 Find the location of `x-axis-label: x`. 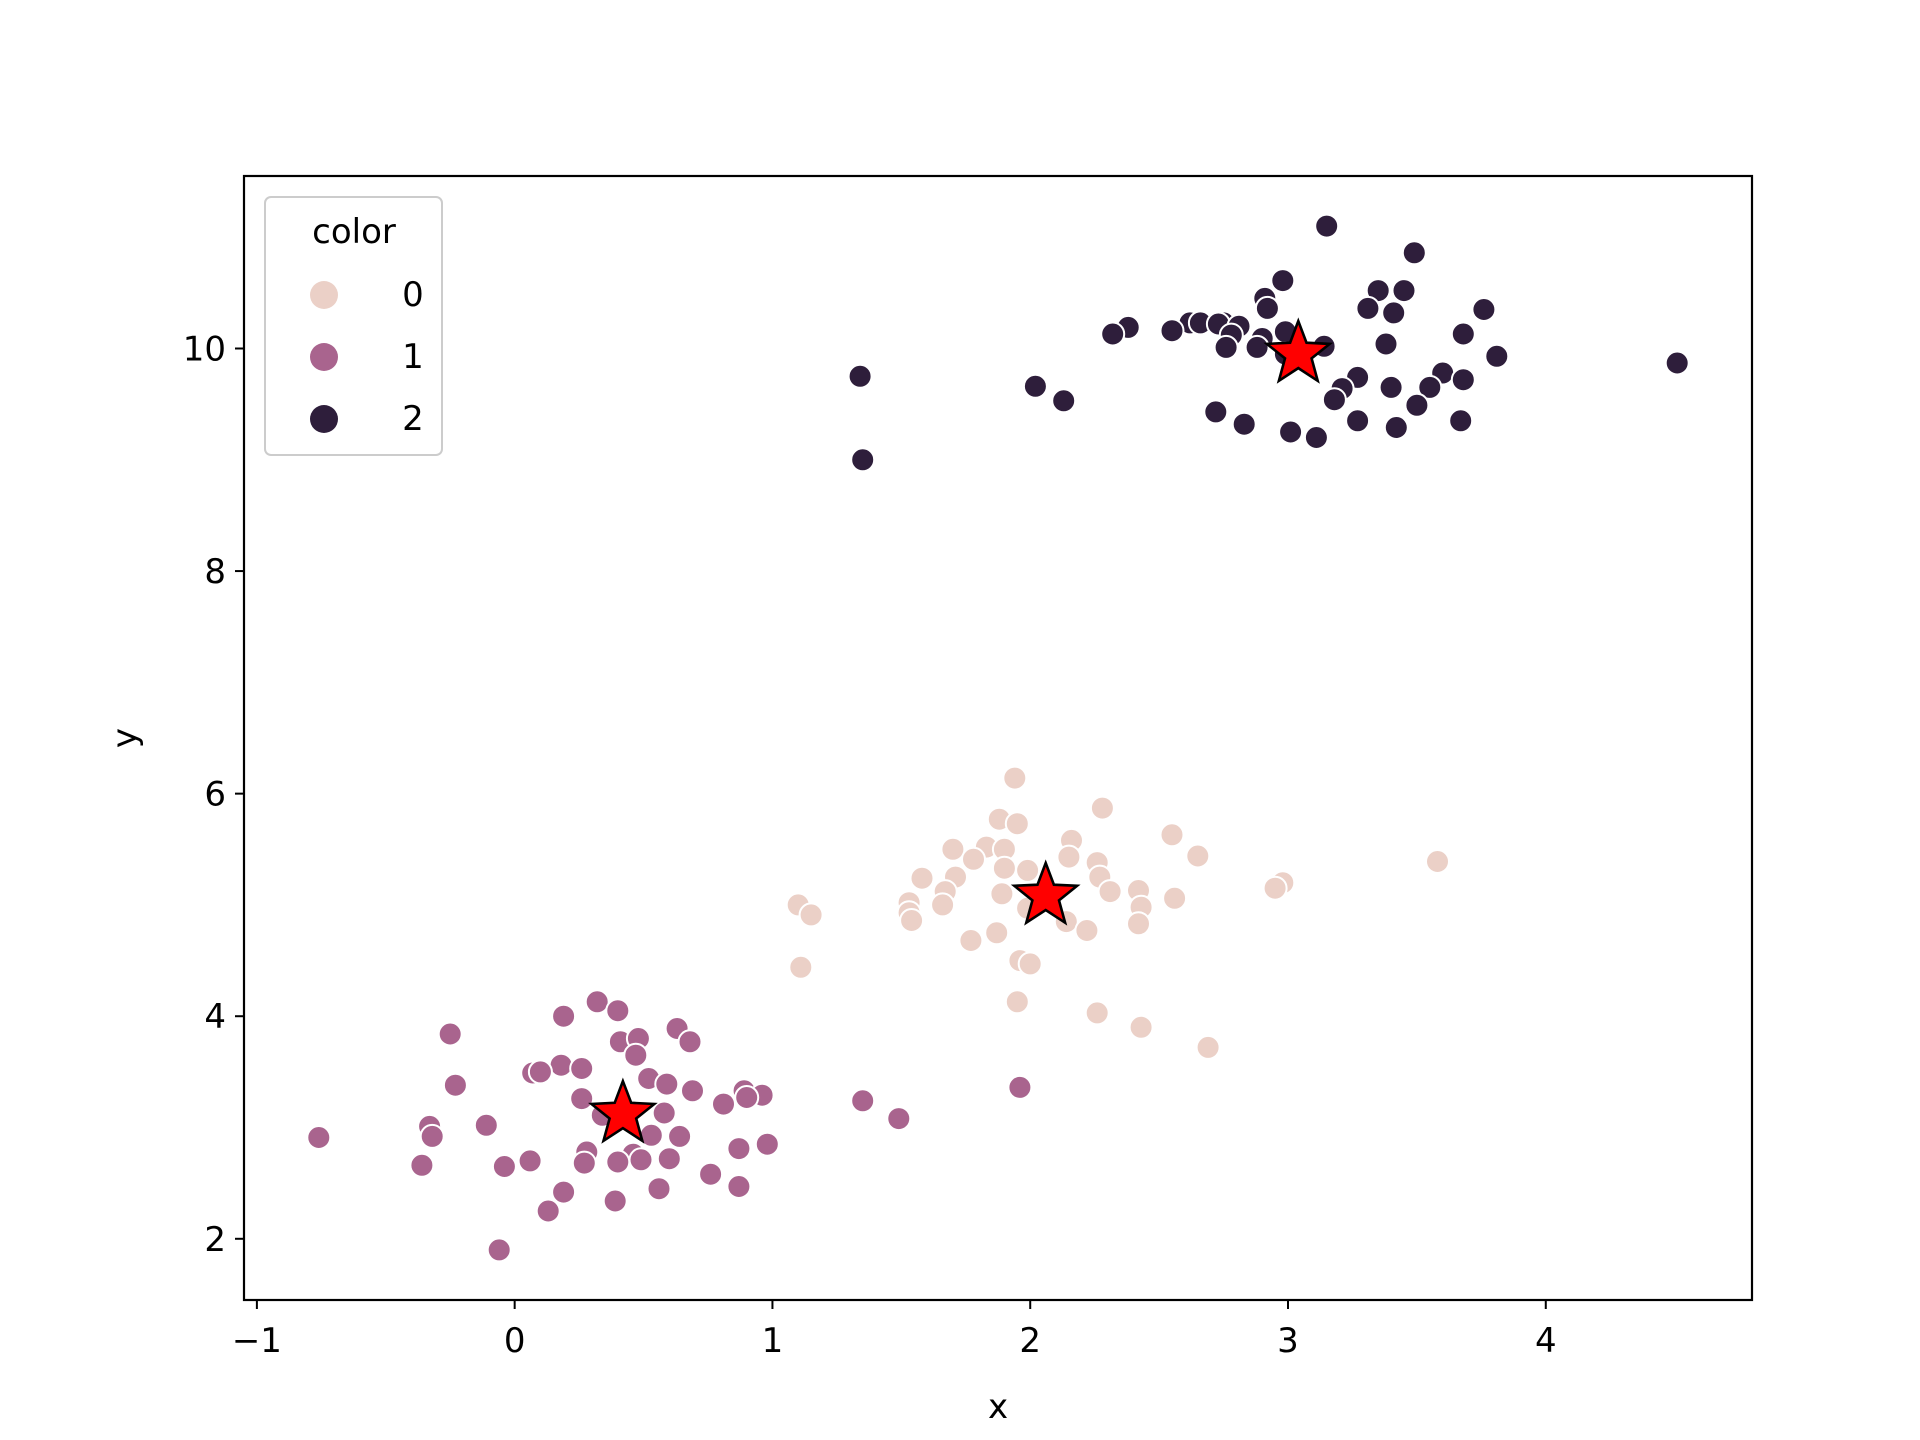

x-axis-label: x is located at coordinates (998, 1407).